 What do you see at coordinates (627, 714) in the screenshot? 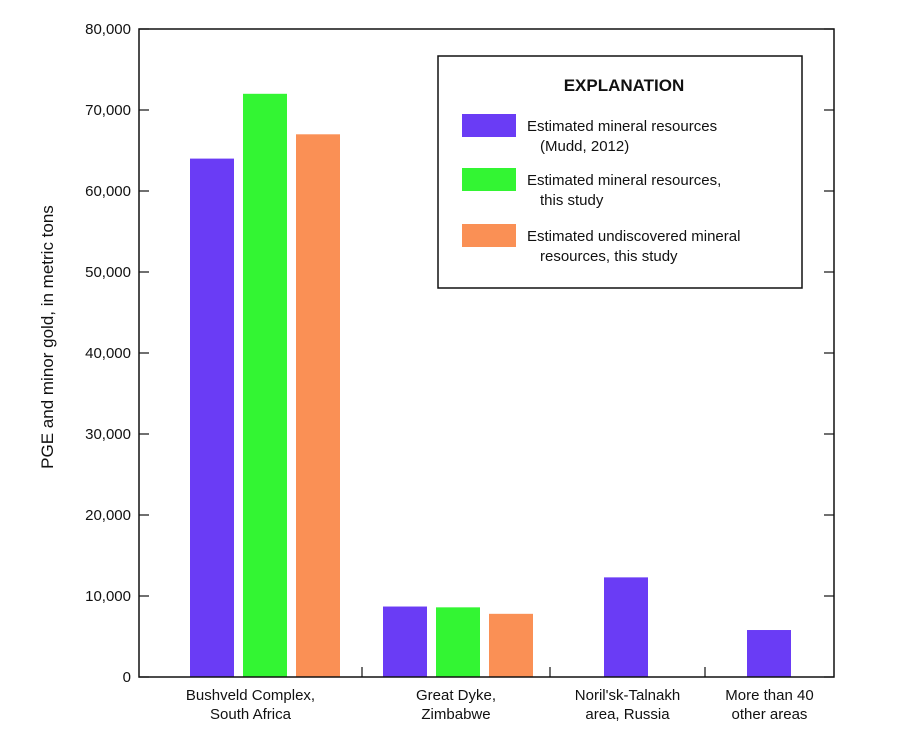
I see `x-category-label: area, Russia` at bounding box center [627, 714].